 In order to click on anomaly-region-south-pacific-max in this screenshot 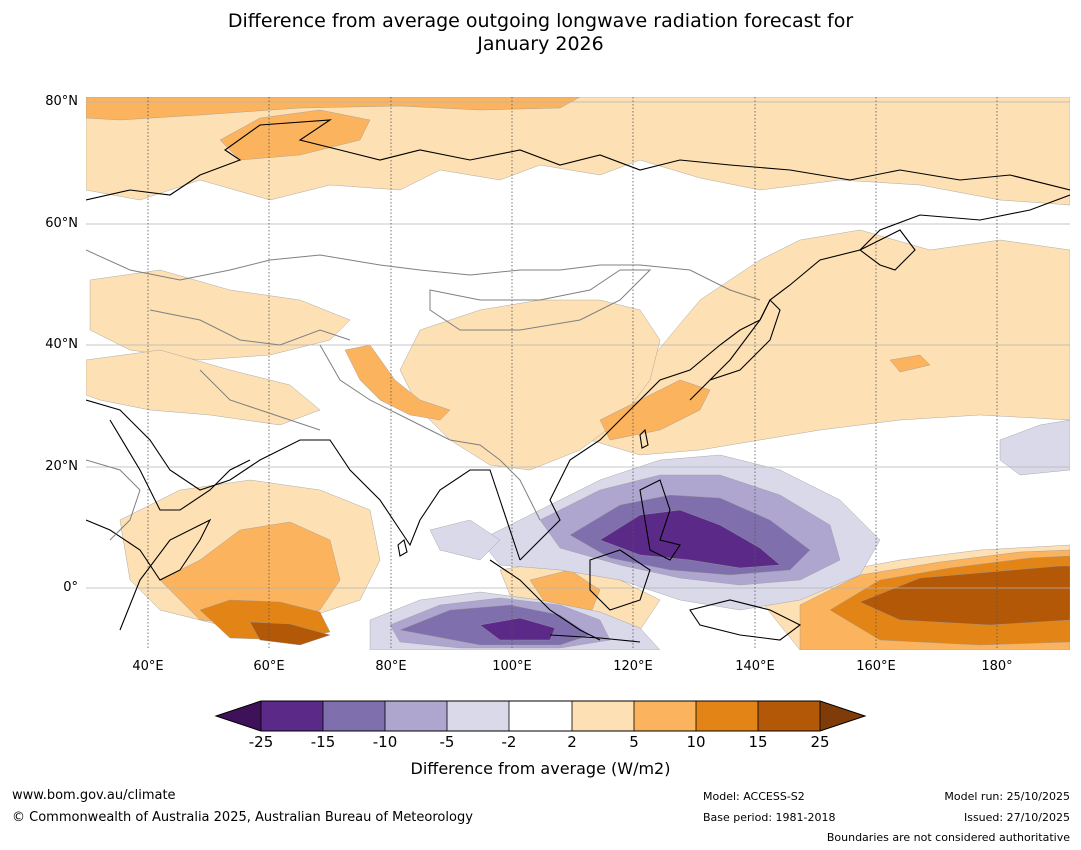, I will do `click(964, 595)`.